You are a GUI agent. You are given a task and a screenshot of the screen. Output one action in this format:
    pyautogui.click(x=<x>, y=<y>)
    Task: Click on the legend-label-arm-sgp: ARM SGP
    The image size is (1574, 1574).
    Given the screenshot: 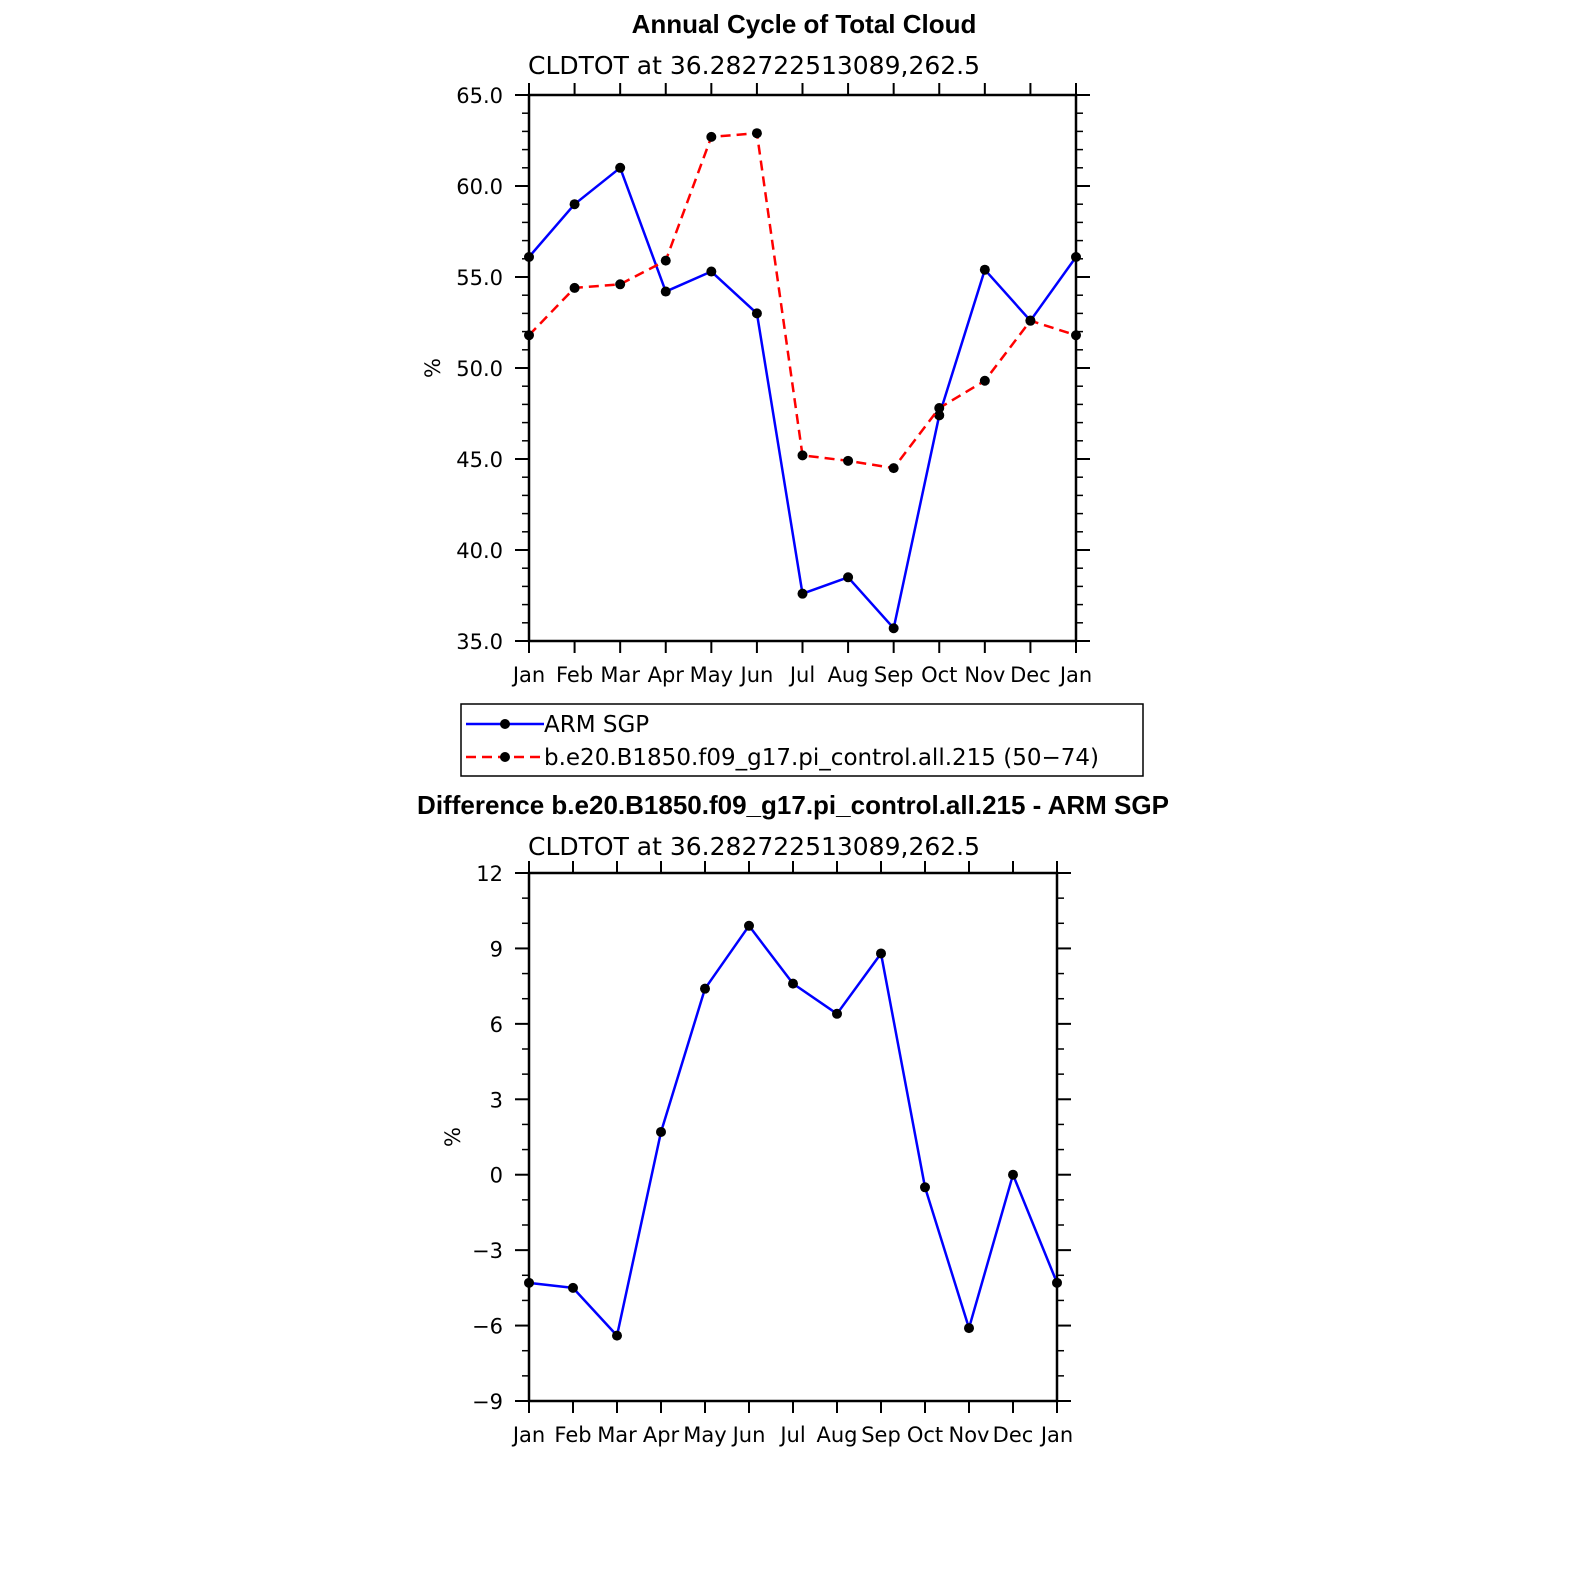 What is the action you would take?
    pyautogui.click(x=596, y=725)
    